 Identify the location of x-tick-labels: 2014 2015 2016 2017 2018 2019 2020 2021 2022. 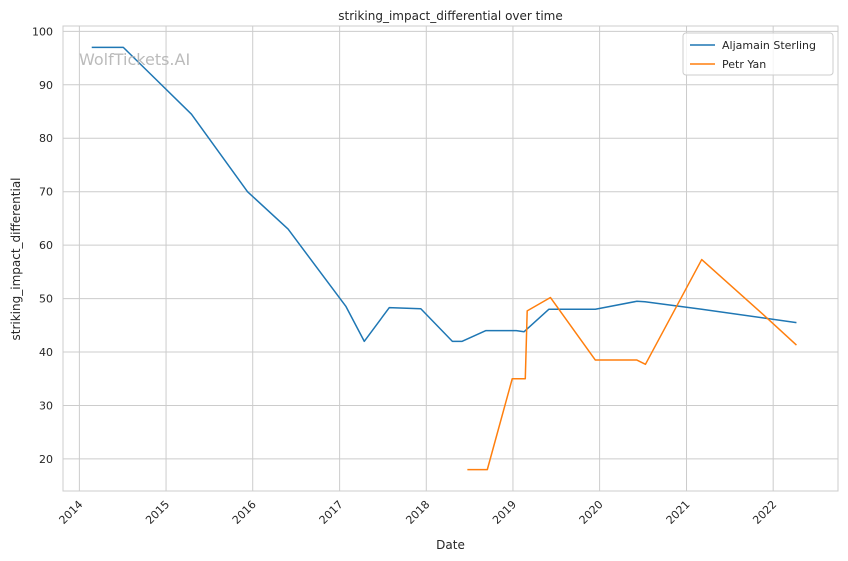
(418, 512).